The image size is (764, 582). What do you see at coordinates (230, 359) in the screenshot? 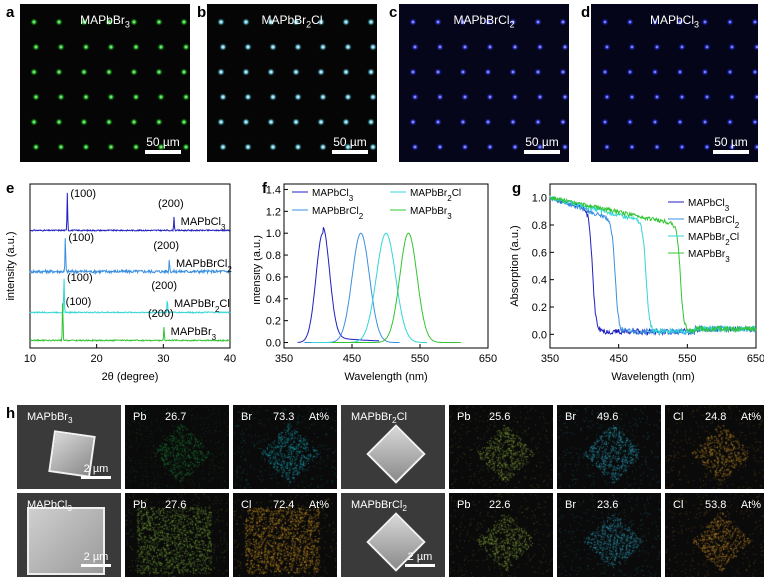
I see `x-tick-label: 40` at bounding box center [230, 359].